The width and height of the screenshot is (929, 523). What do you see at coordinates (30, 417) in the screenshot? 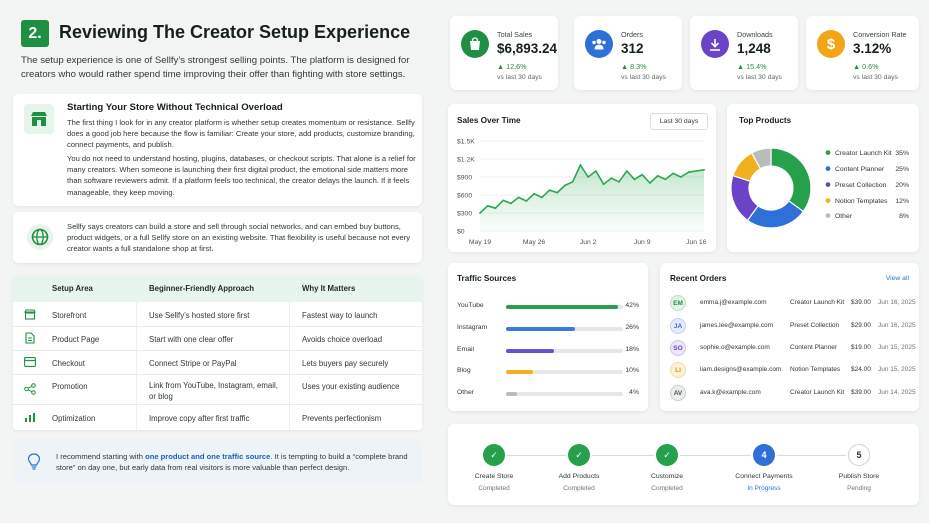
I see `bar-chart-icon` at bounding box center [30, 417].